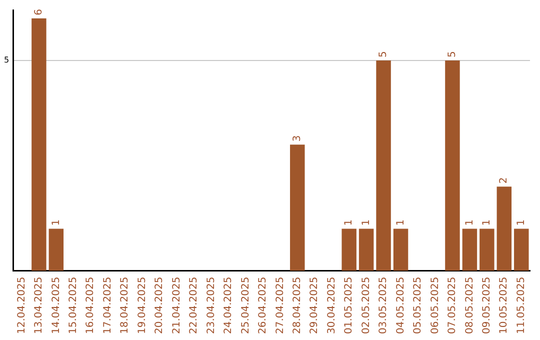 The image size is (540, 340). What do you see at coordinates (314, 305) in the screenshot?
I see `x-tick-label: 29.04.2025` at bounding box center [314, 305].